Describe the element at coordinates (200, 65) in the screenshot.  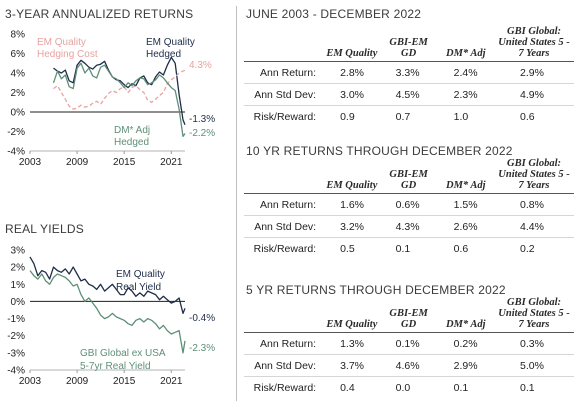
I see `hedge-cost-end-value: 4.3%` at that location.